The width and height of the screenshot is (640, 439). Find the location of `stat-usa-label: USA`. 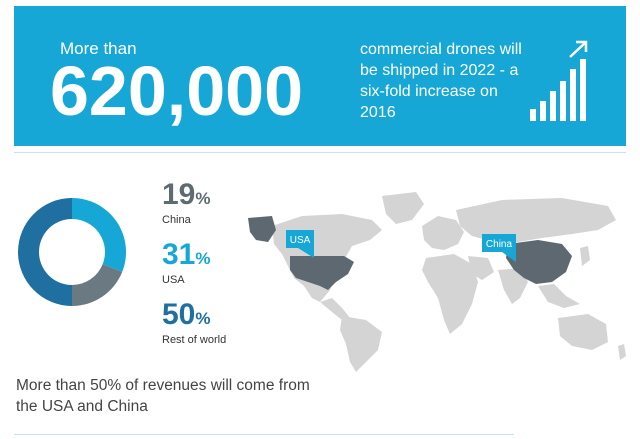

stat-usa-label: USA is located at coordinates (173, 280).